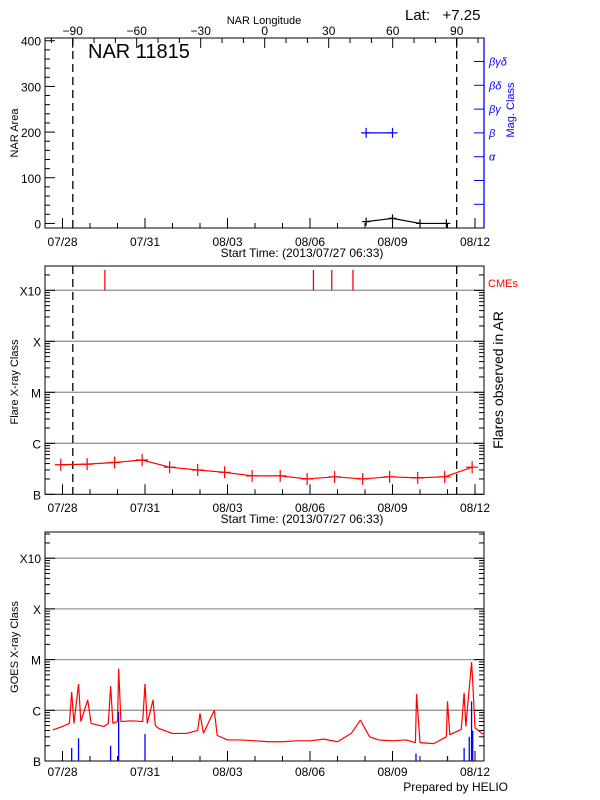 Image resolution: width=600 pixels, height=800 pixels. What do you see at coordinates (15, 381) in the screenshot?
I see `panel2-ylabel: Flare X-ray Class` at bounding box center [15, 381].